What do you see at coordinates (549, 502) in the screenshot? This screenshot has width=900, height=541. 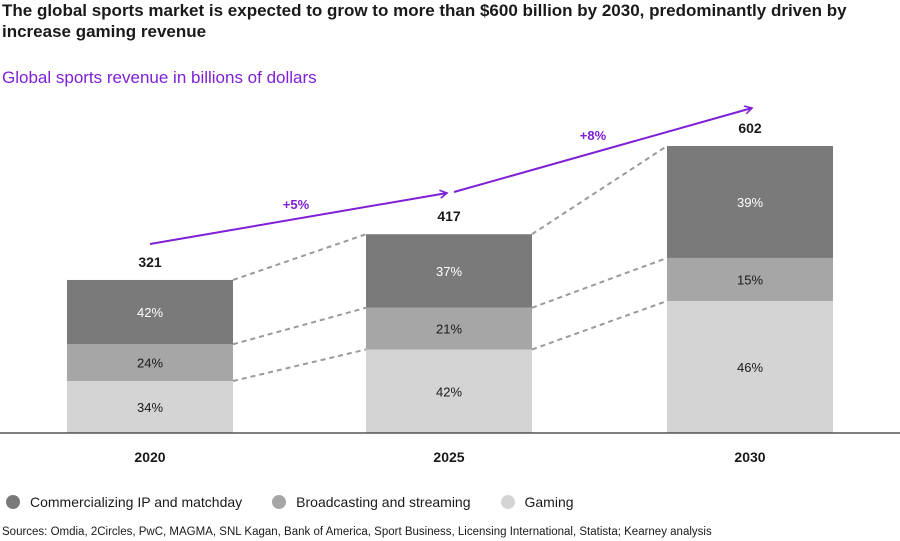 I see `legend-label-gaming: Gaming` at bounding box center [549, 502].